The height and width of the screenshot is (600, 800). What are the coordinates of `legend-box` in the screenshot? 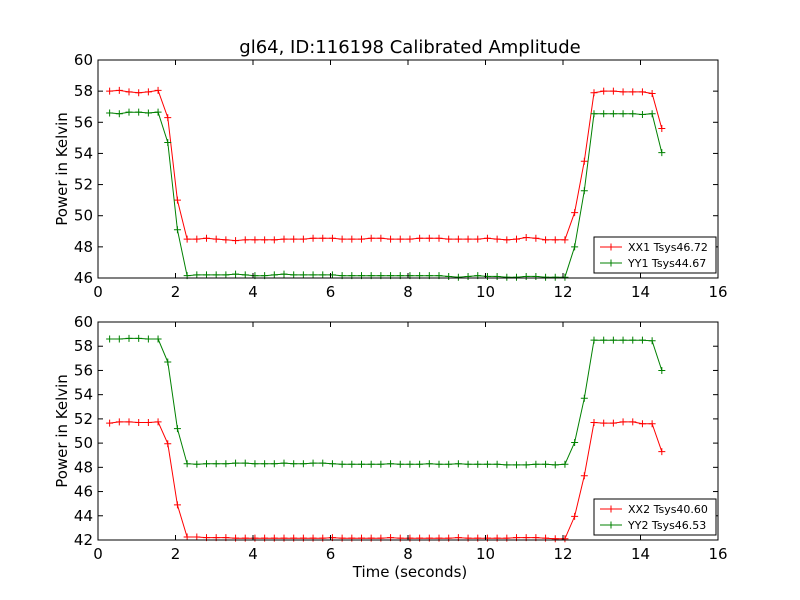 It's located at (655, 255).